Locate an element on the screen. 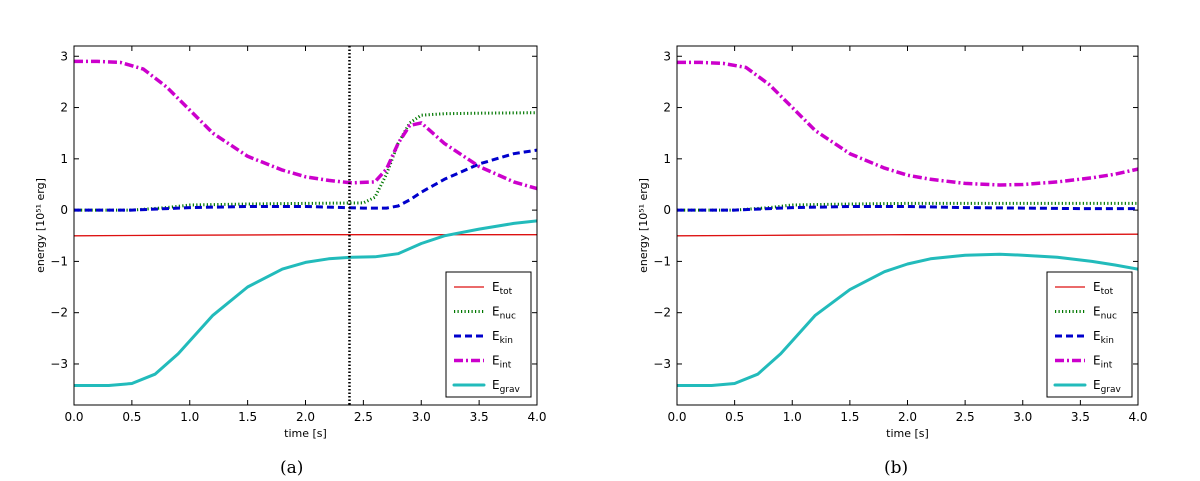 Image resolution: width=1200 pixels, height=481 pixels. panel-a-series-tot-line is located at coordinates (305, 235).